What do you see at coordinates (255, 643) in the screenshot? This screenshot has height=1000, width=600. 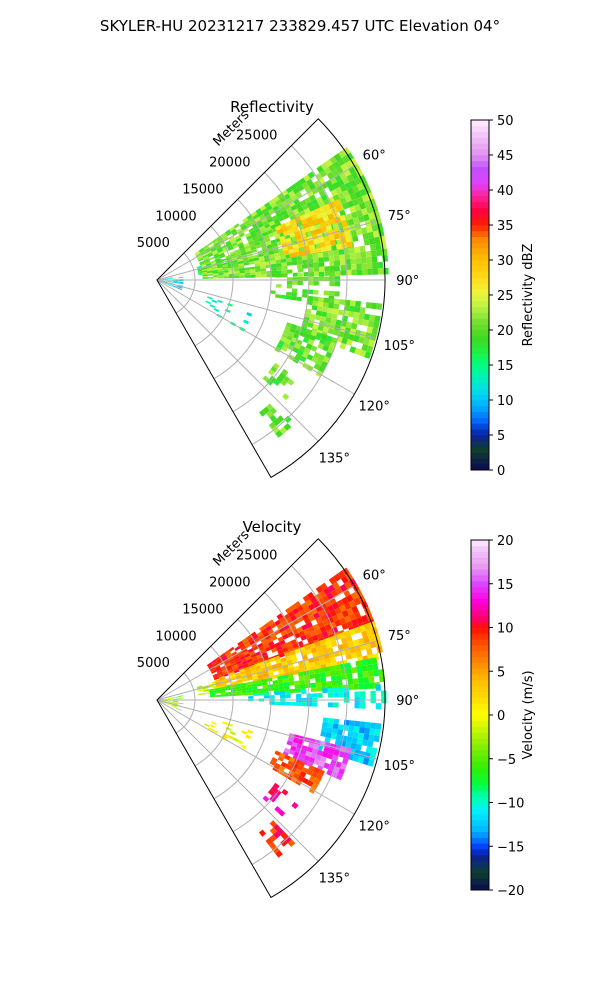 I see `azimuth-spoke` at bounding box center [255, 643].